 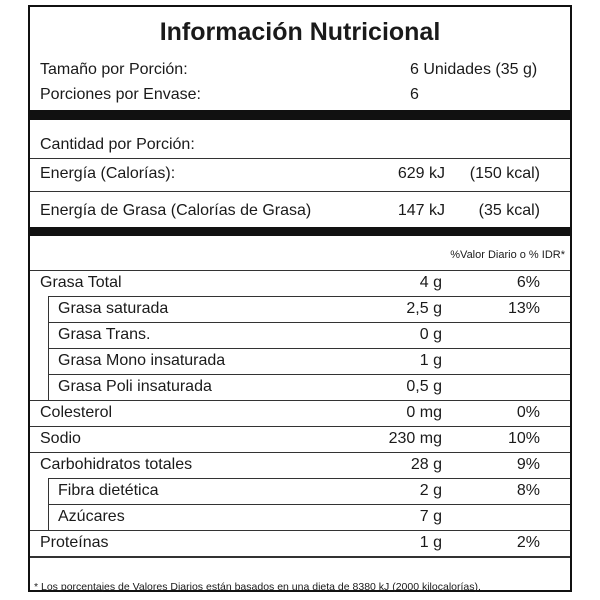 What do you see at coordinates (60, 438) in the screenshot?
I see `nutrient-name: Sodio` at bounding box center [60, 438].